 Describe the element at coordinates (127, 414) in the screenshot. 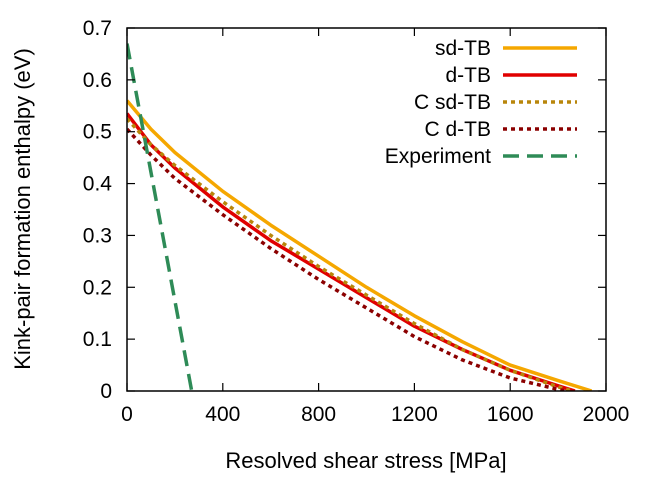

I see `x-tick-label: 0` at that location.